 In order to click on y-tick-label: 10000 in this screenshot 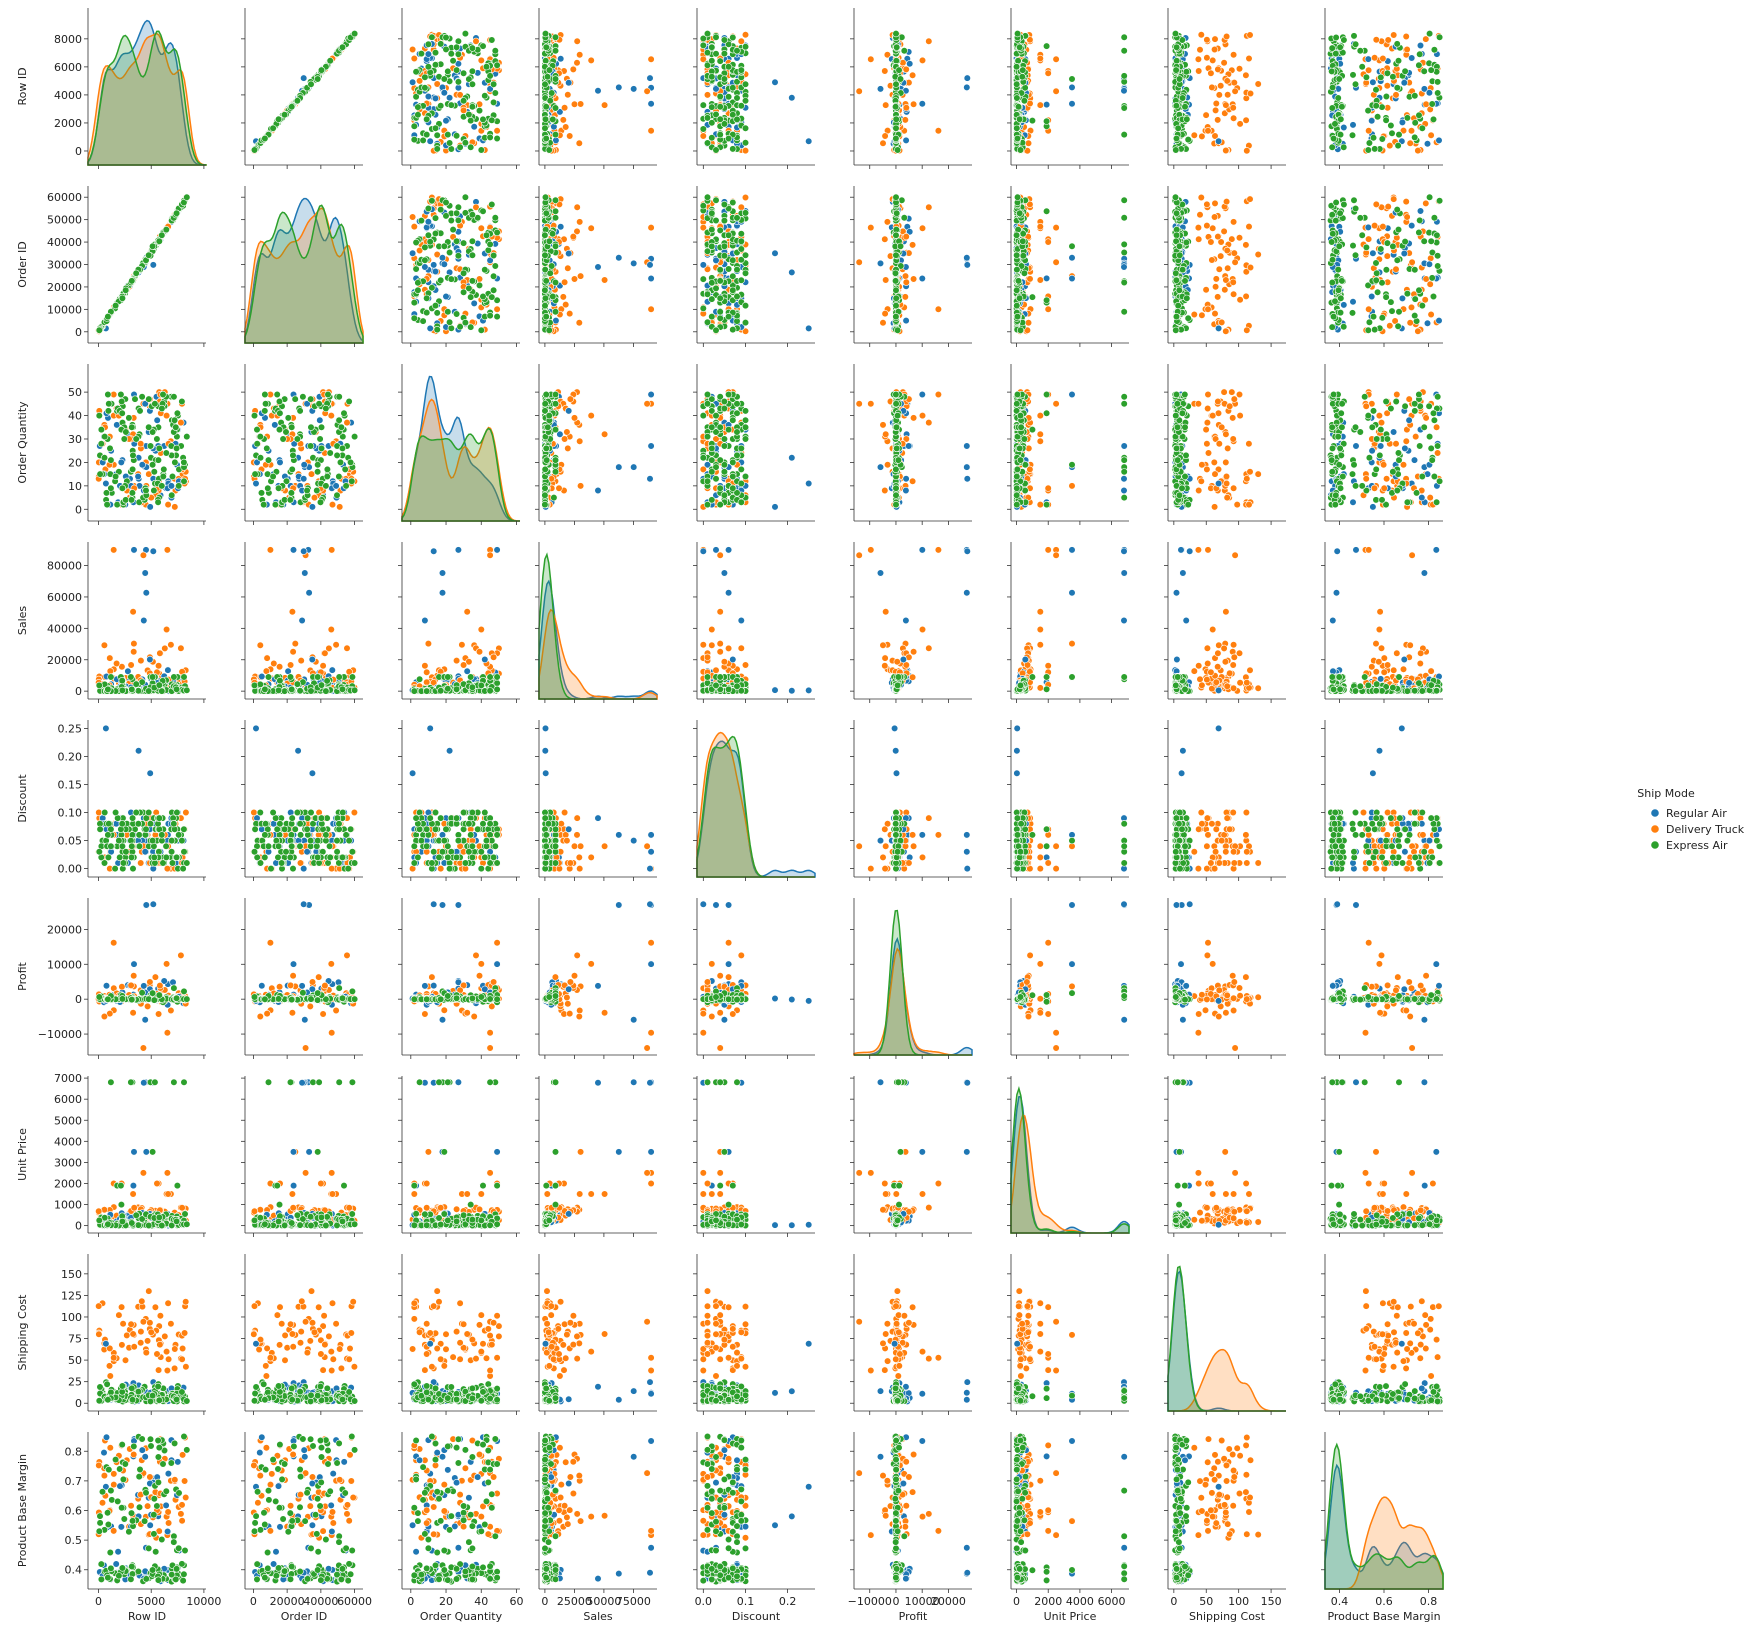, I will do `click(64, 309)`.